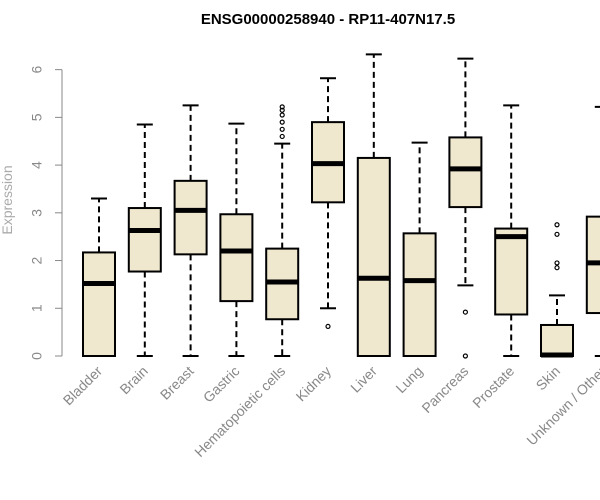  Describe the element at coordinates (282, 230) in the screenshot. I see `box-hematopoietic-cells` at that location.